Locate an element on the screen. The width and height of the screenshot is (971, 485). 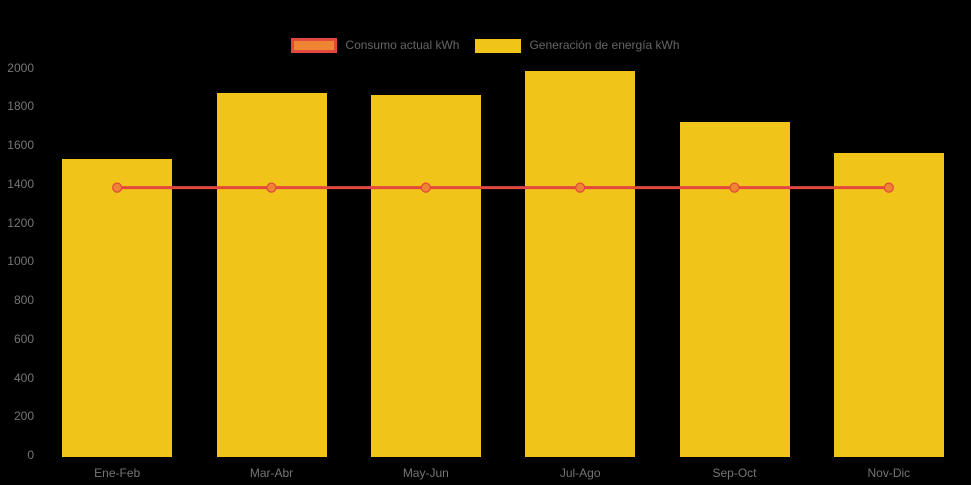
bar-nov-dic is located at coordinates (888, 304).